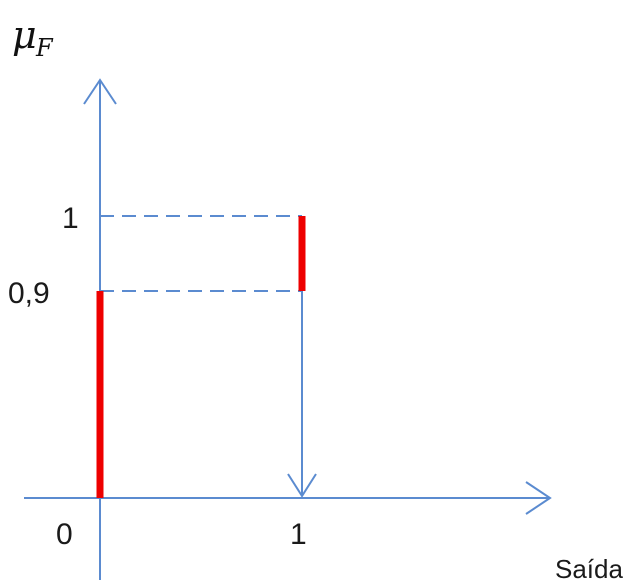  I want to click on x-tick-0: 0, so click(64, 534).